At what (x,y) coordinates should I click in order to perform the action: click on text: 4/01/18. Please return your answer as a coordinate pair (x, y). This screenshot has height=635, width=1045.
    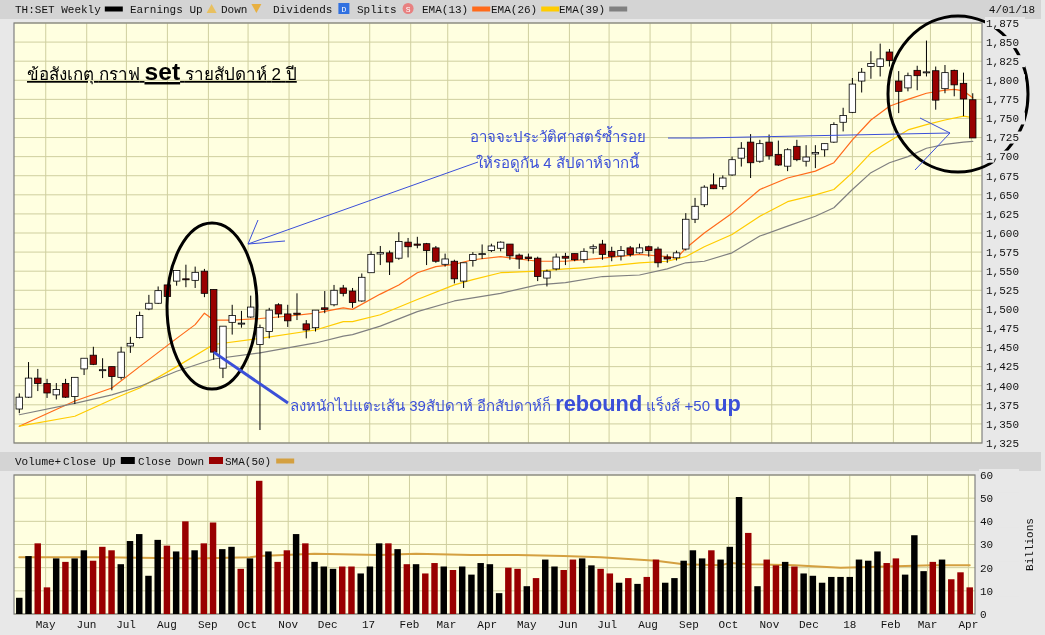
    Looking at the image, I should click on (1011, 10).